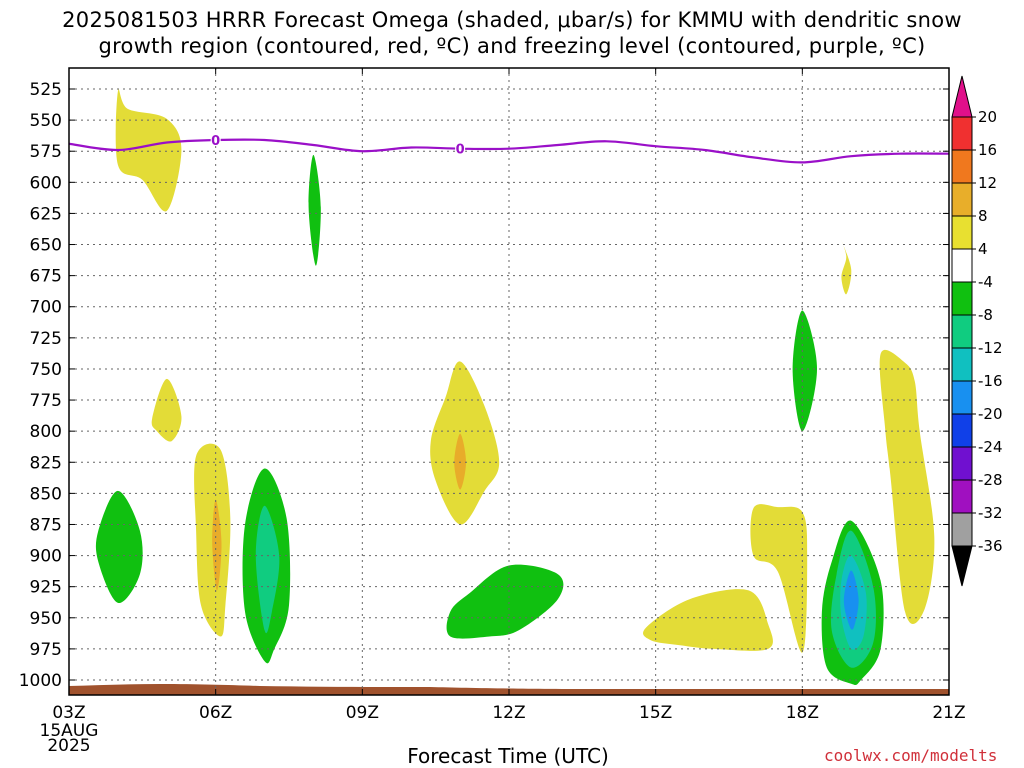  Describe the element at coordinates (69, 731) in the screenshot. I see `x-date-label-0: 15AUG` at that location.